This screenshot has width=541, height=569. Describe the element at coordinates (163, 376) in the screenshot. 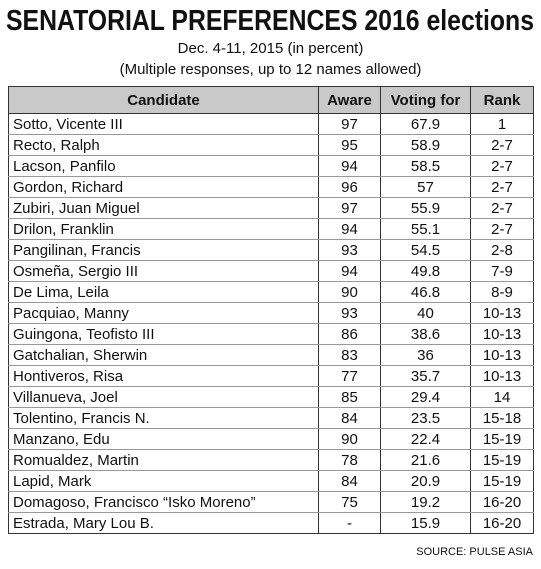

I see `candidate: Hontiveros, Risa` at that location.